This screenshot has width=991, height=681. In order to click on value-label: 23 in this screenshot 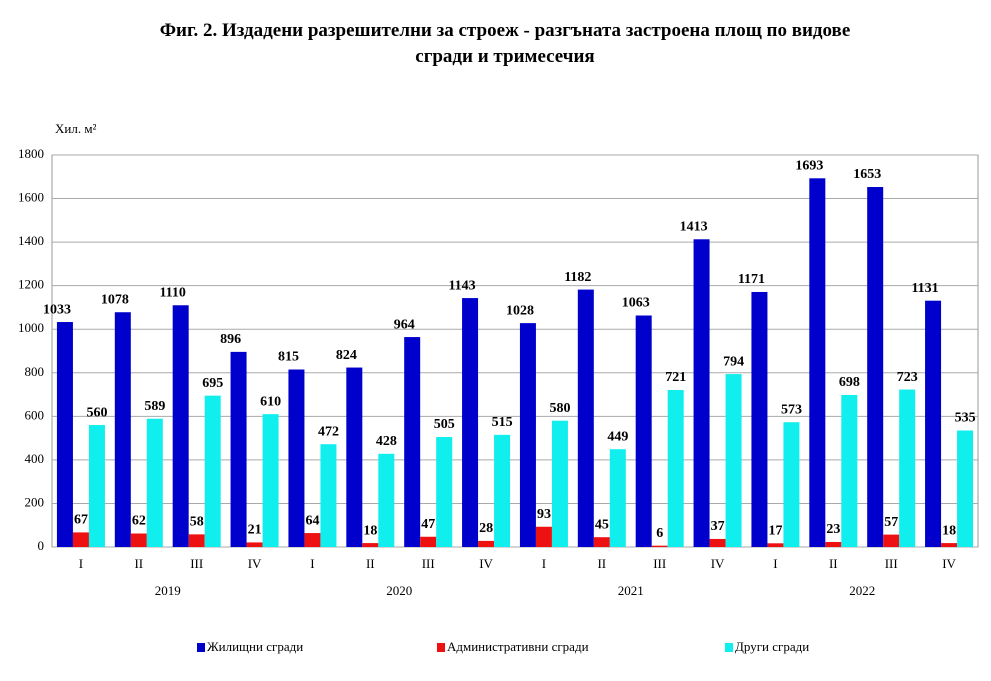, I will do `click(833, 529)`.